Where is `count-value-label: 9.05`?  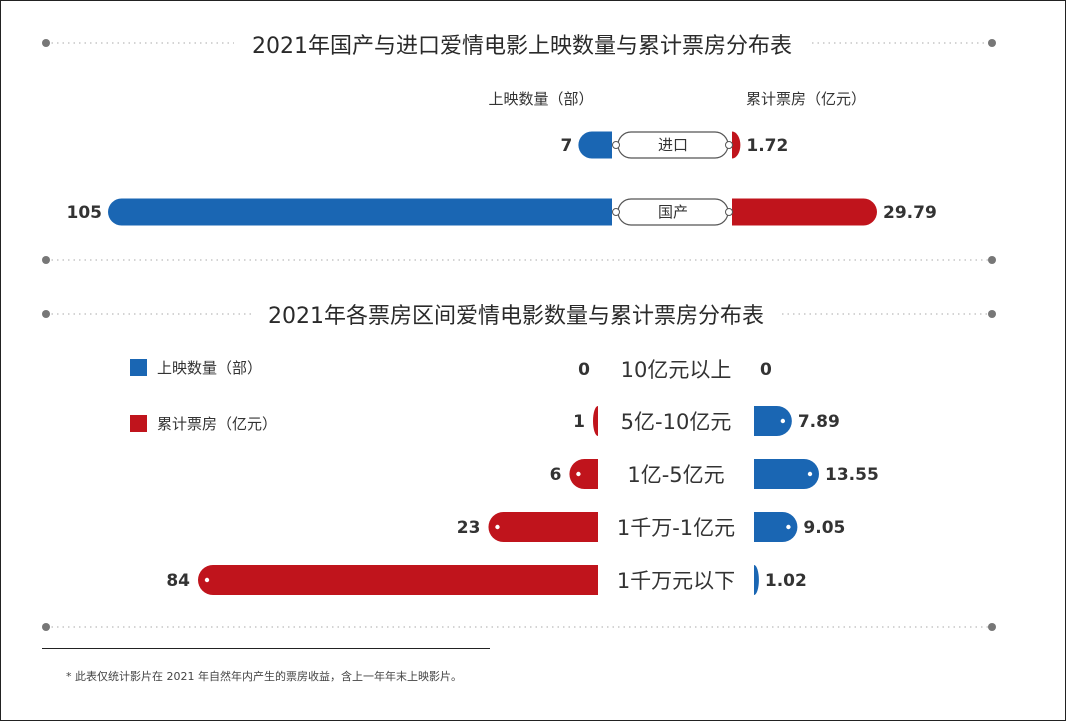 count-value-label: 9.05 is located at coordinates (824, 528).